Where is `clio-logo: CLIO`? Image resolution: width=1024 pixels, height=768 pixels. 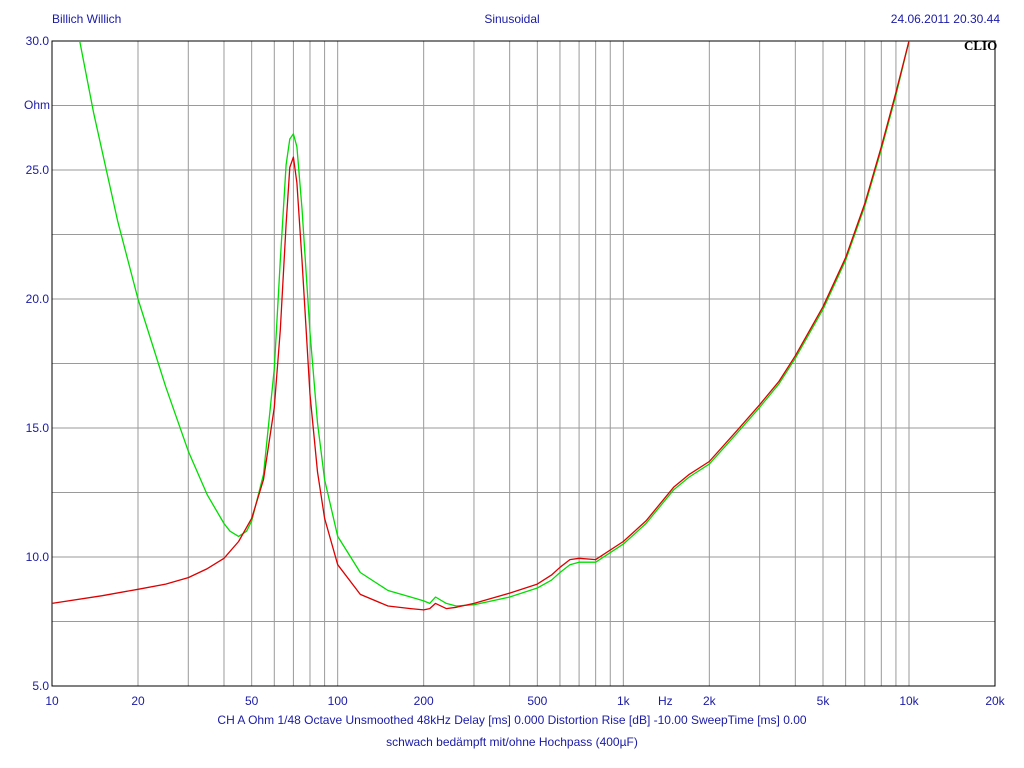 clio-logo: CLIO is located at coordinates (980, 45).